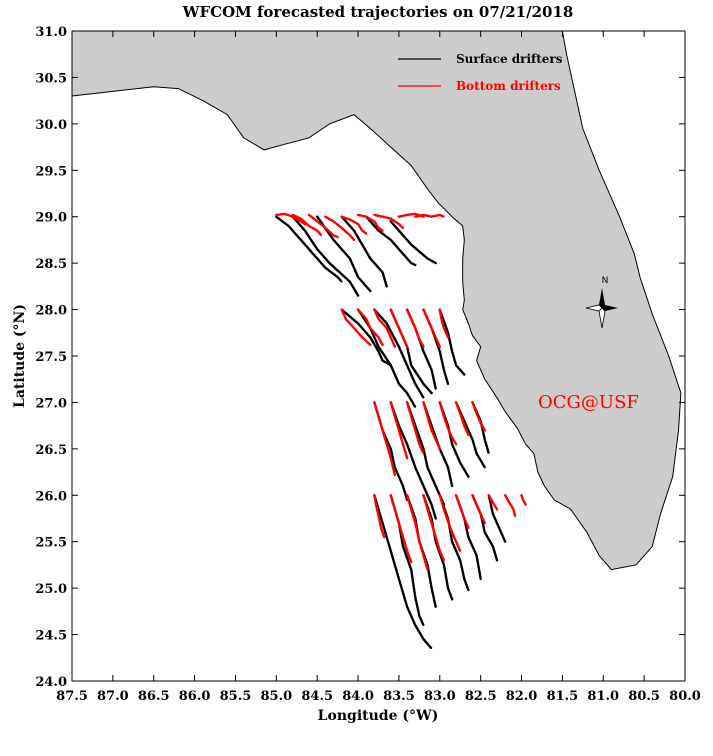 The width and height of the screenshot is (713, 756). I want to click on y-tick-label: 30.5, so click(51, 78).